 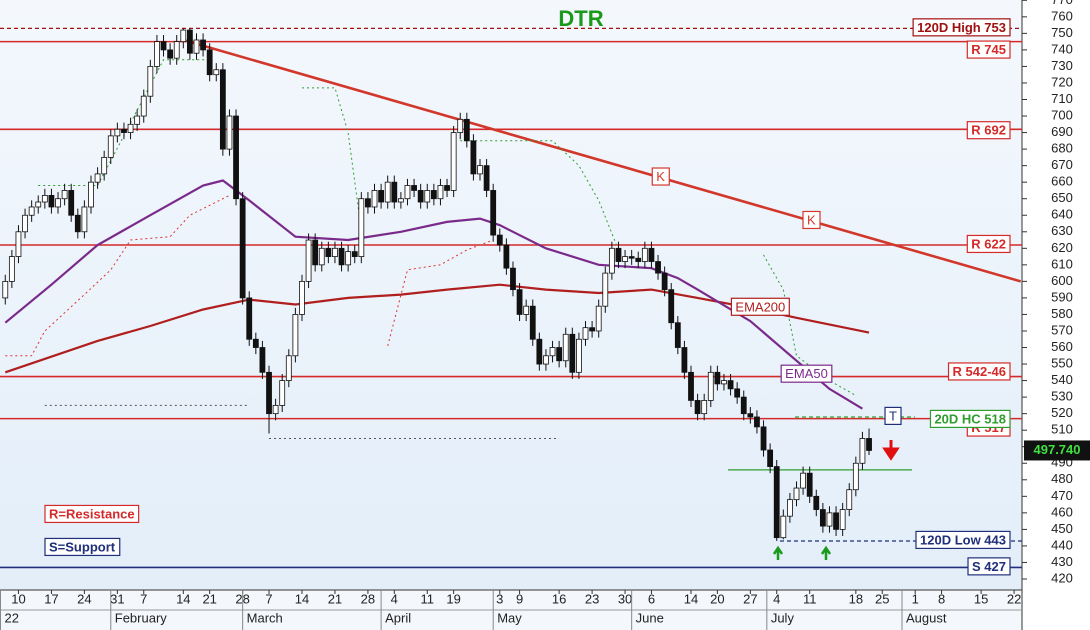 I want to click on series-label: EMA200, so click(x=760, y=306).